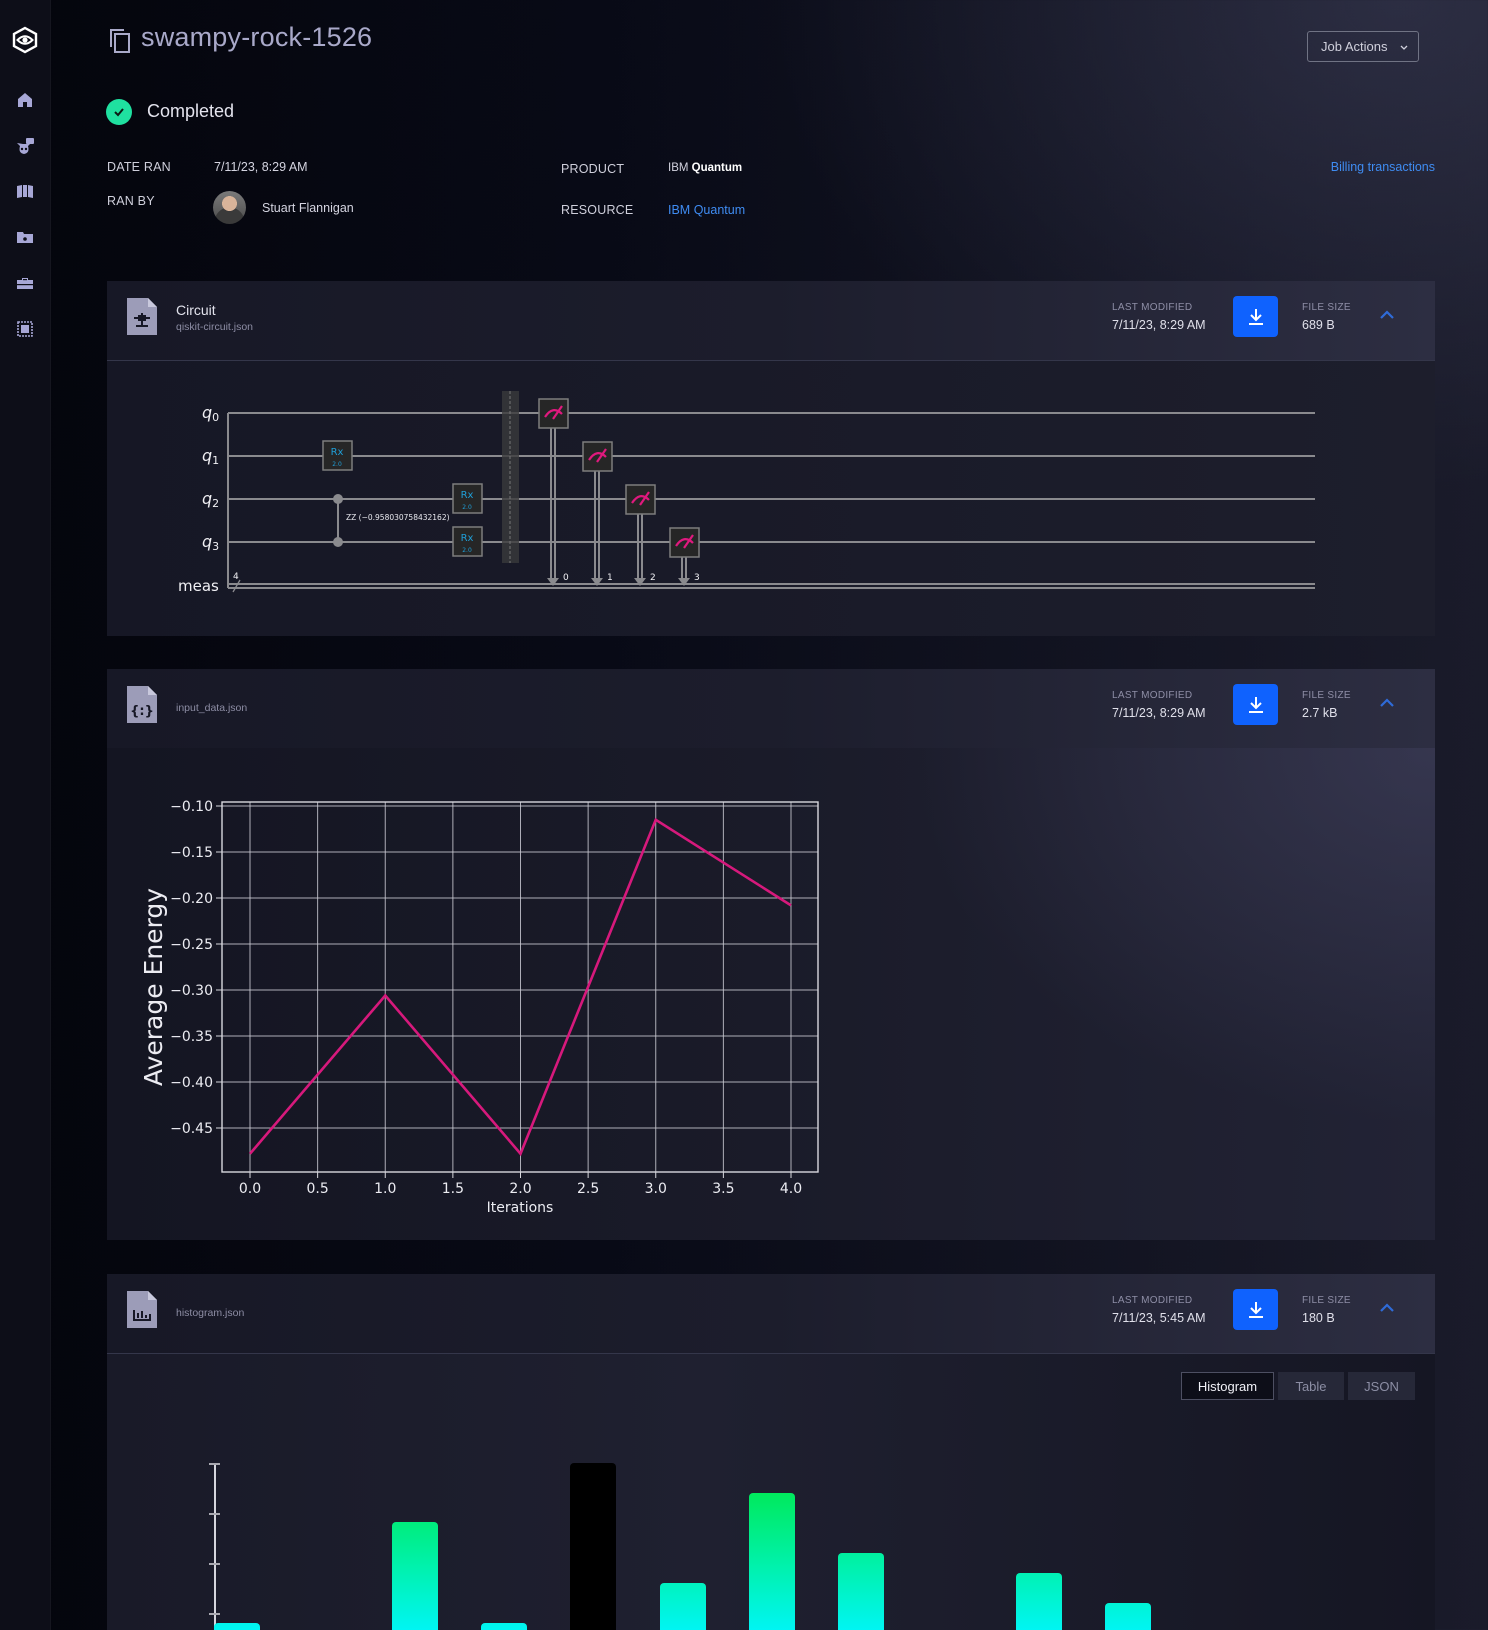 The height and width of the screenshot is (1630, 1488). What do you see at coordinates (308, 208) in the screenshot?
I see `ran-by-value: Stuart Flannigan` at bounding box center [308, 208].